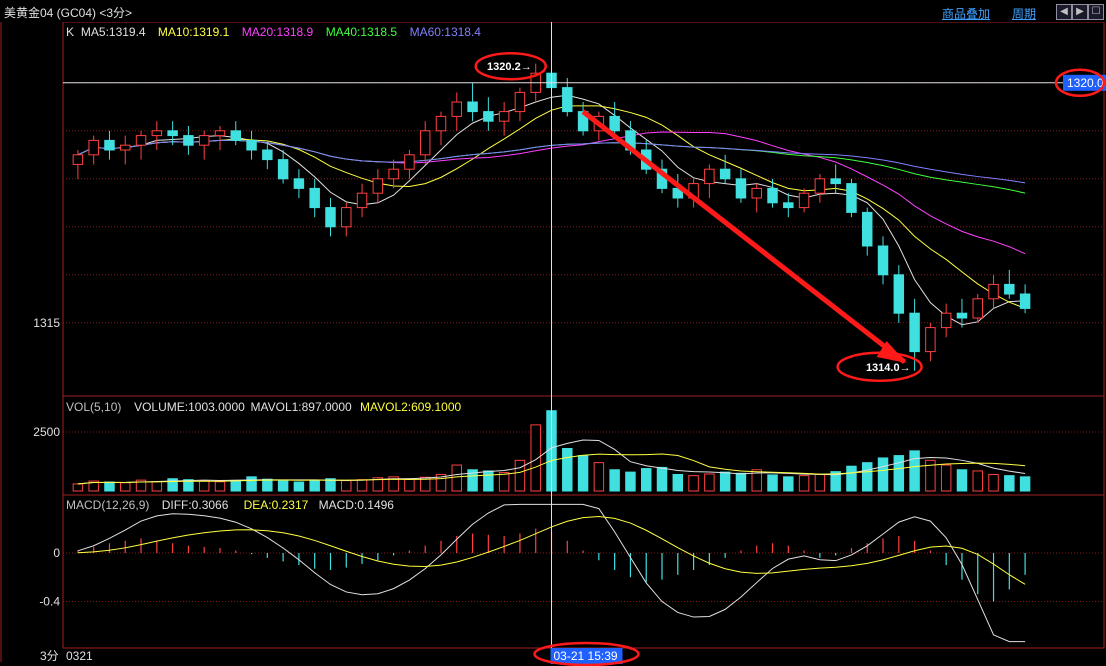  I want to click on cursor-date-ellipse, so click(586, 653).